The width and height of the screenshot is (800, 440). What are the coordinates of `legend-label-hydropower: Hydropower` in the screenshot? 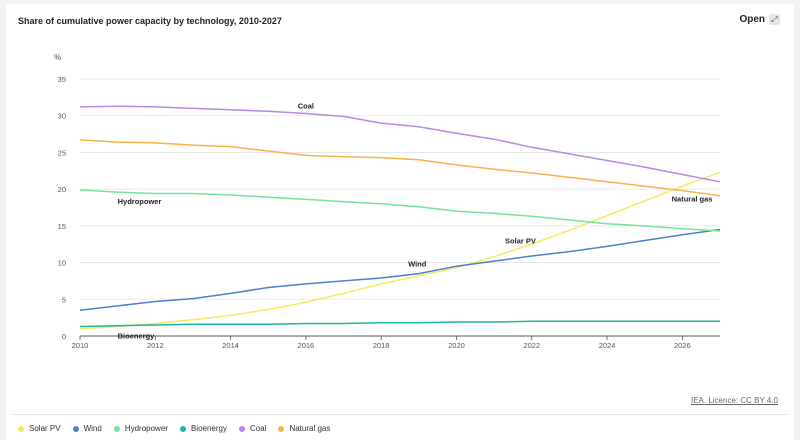 It's located at (146, 428).